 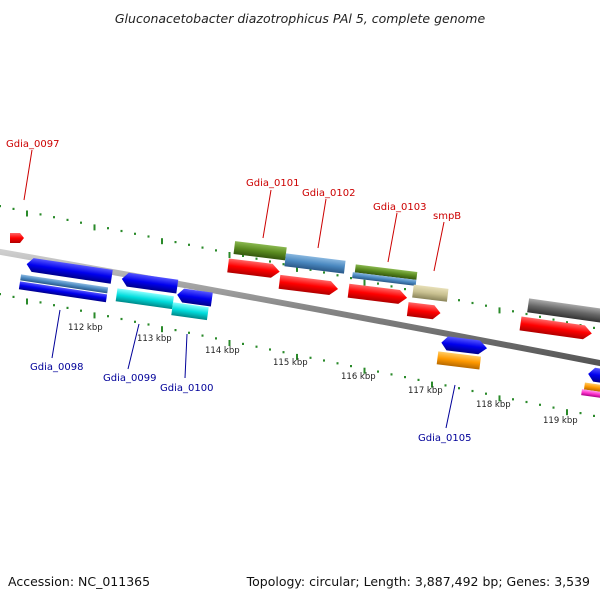 I want to click on kbp-label: 113 kbp, so click(x=154, y=339).